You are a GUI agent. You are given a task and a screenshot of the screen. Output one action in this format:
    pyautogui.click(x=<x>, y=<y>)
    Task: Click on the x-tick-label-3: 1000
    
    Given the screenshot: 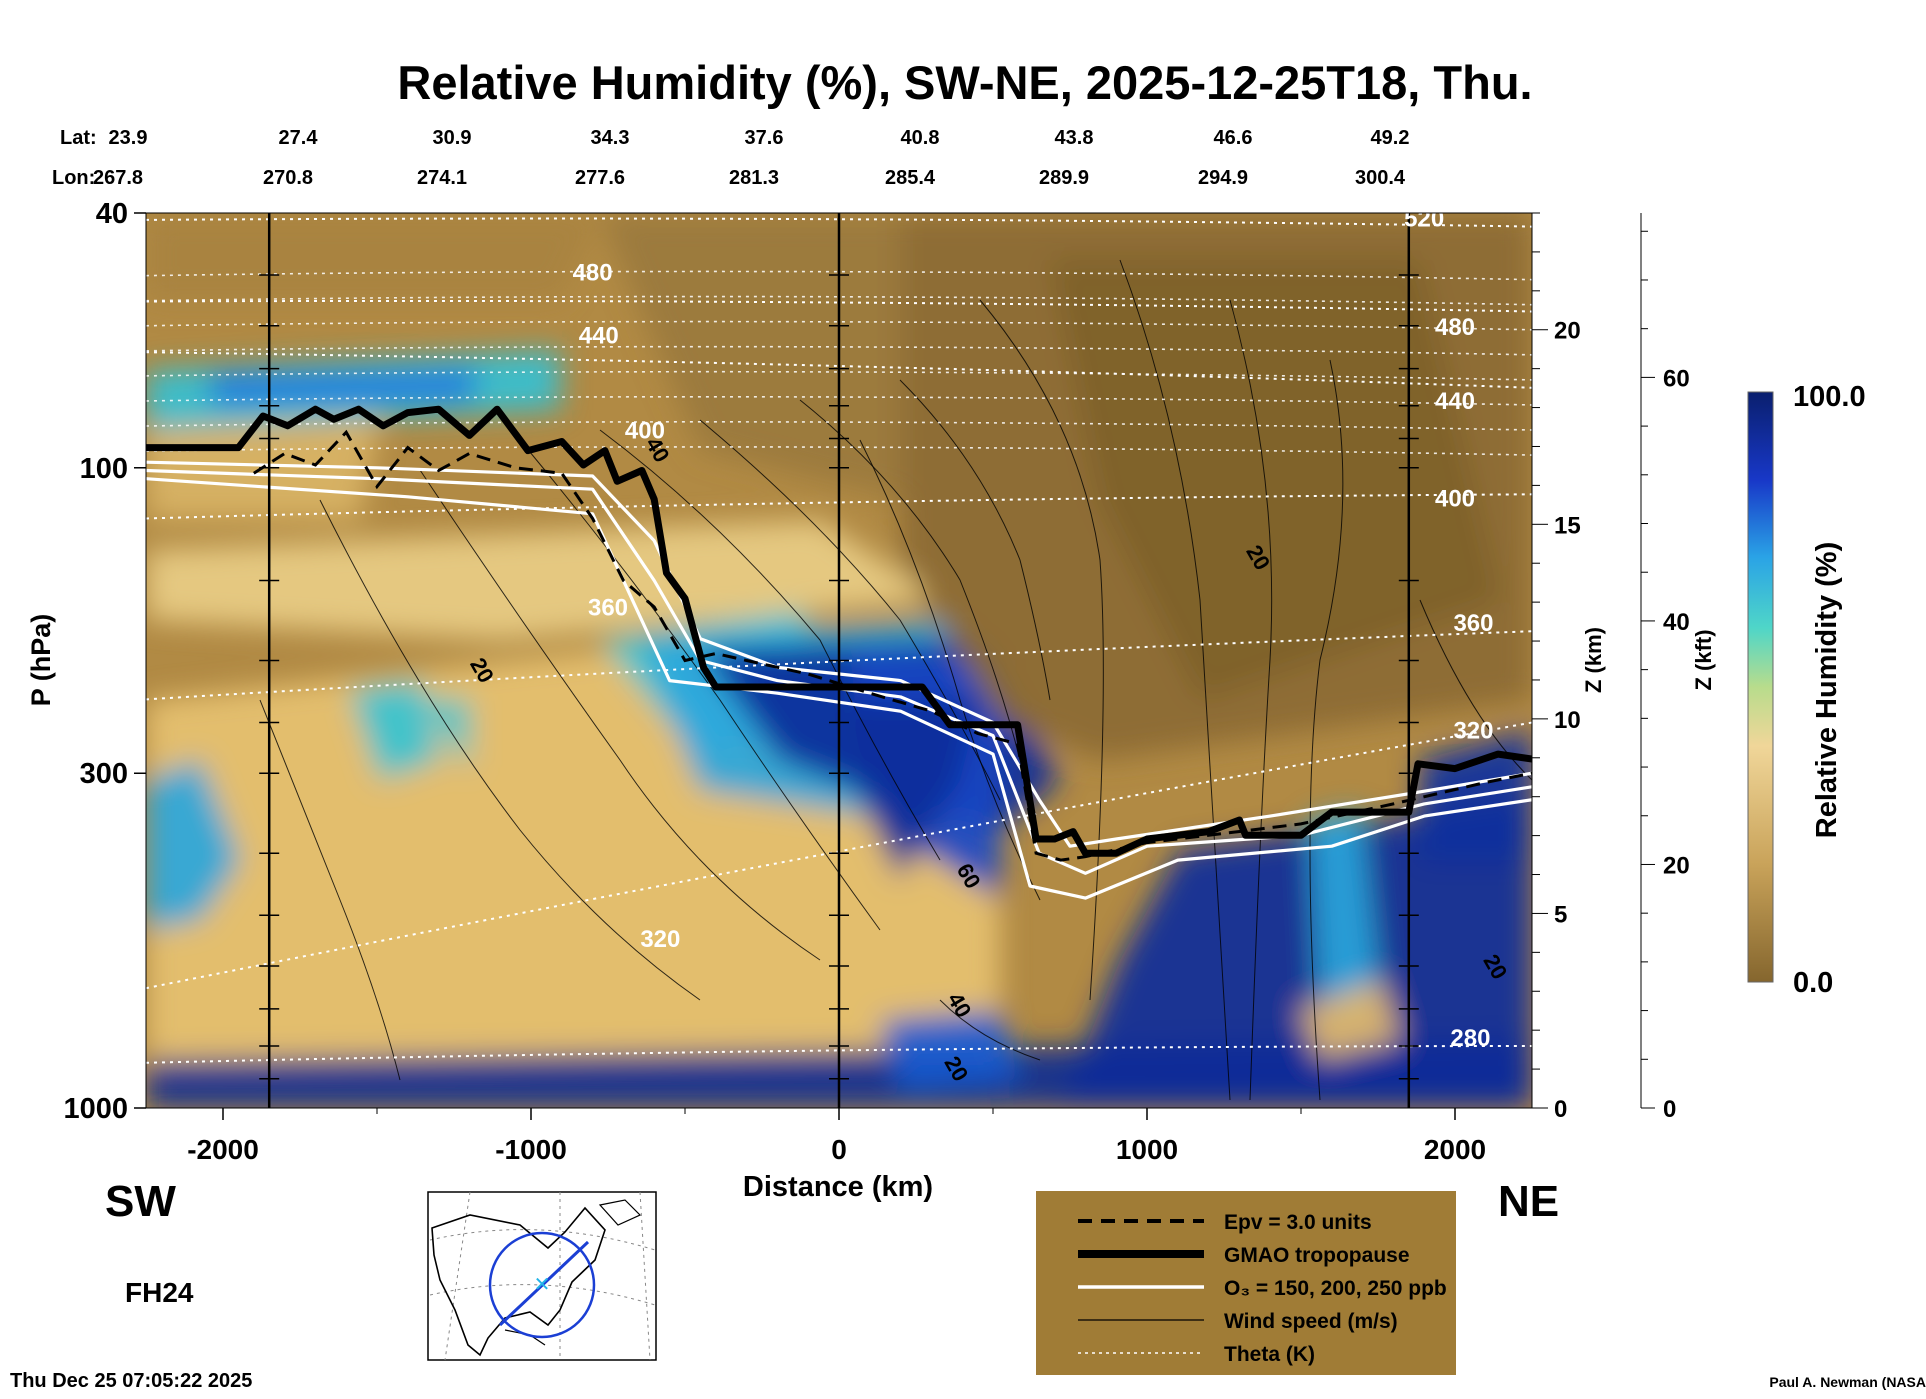 What is the action you would take?
    pyautogui.click(x=1147, y=1149)
    